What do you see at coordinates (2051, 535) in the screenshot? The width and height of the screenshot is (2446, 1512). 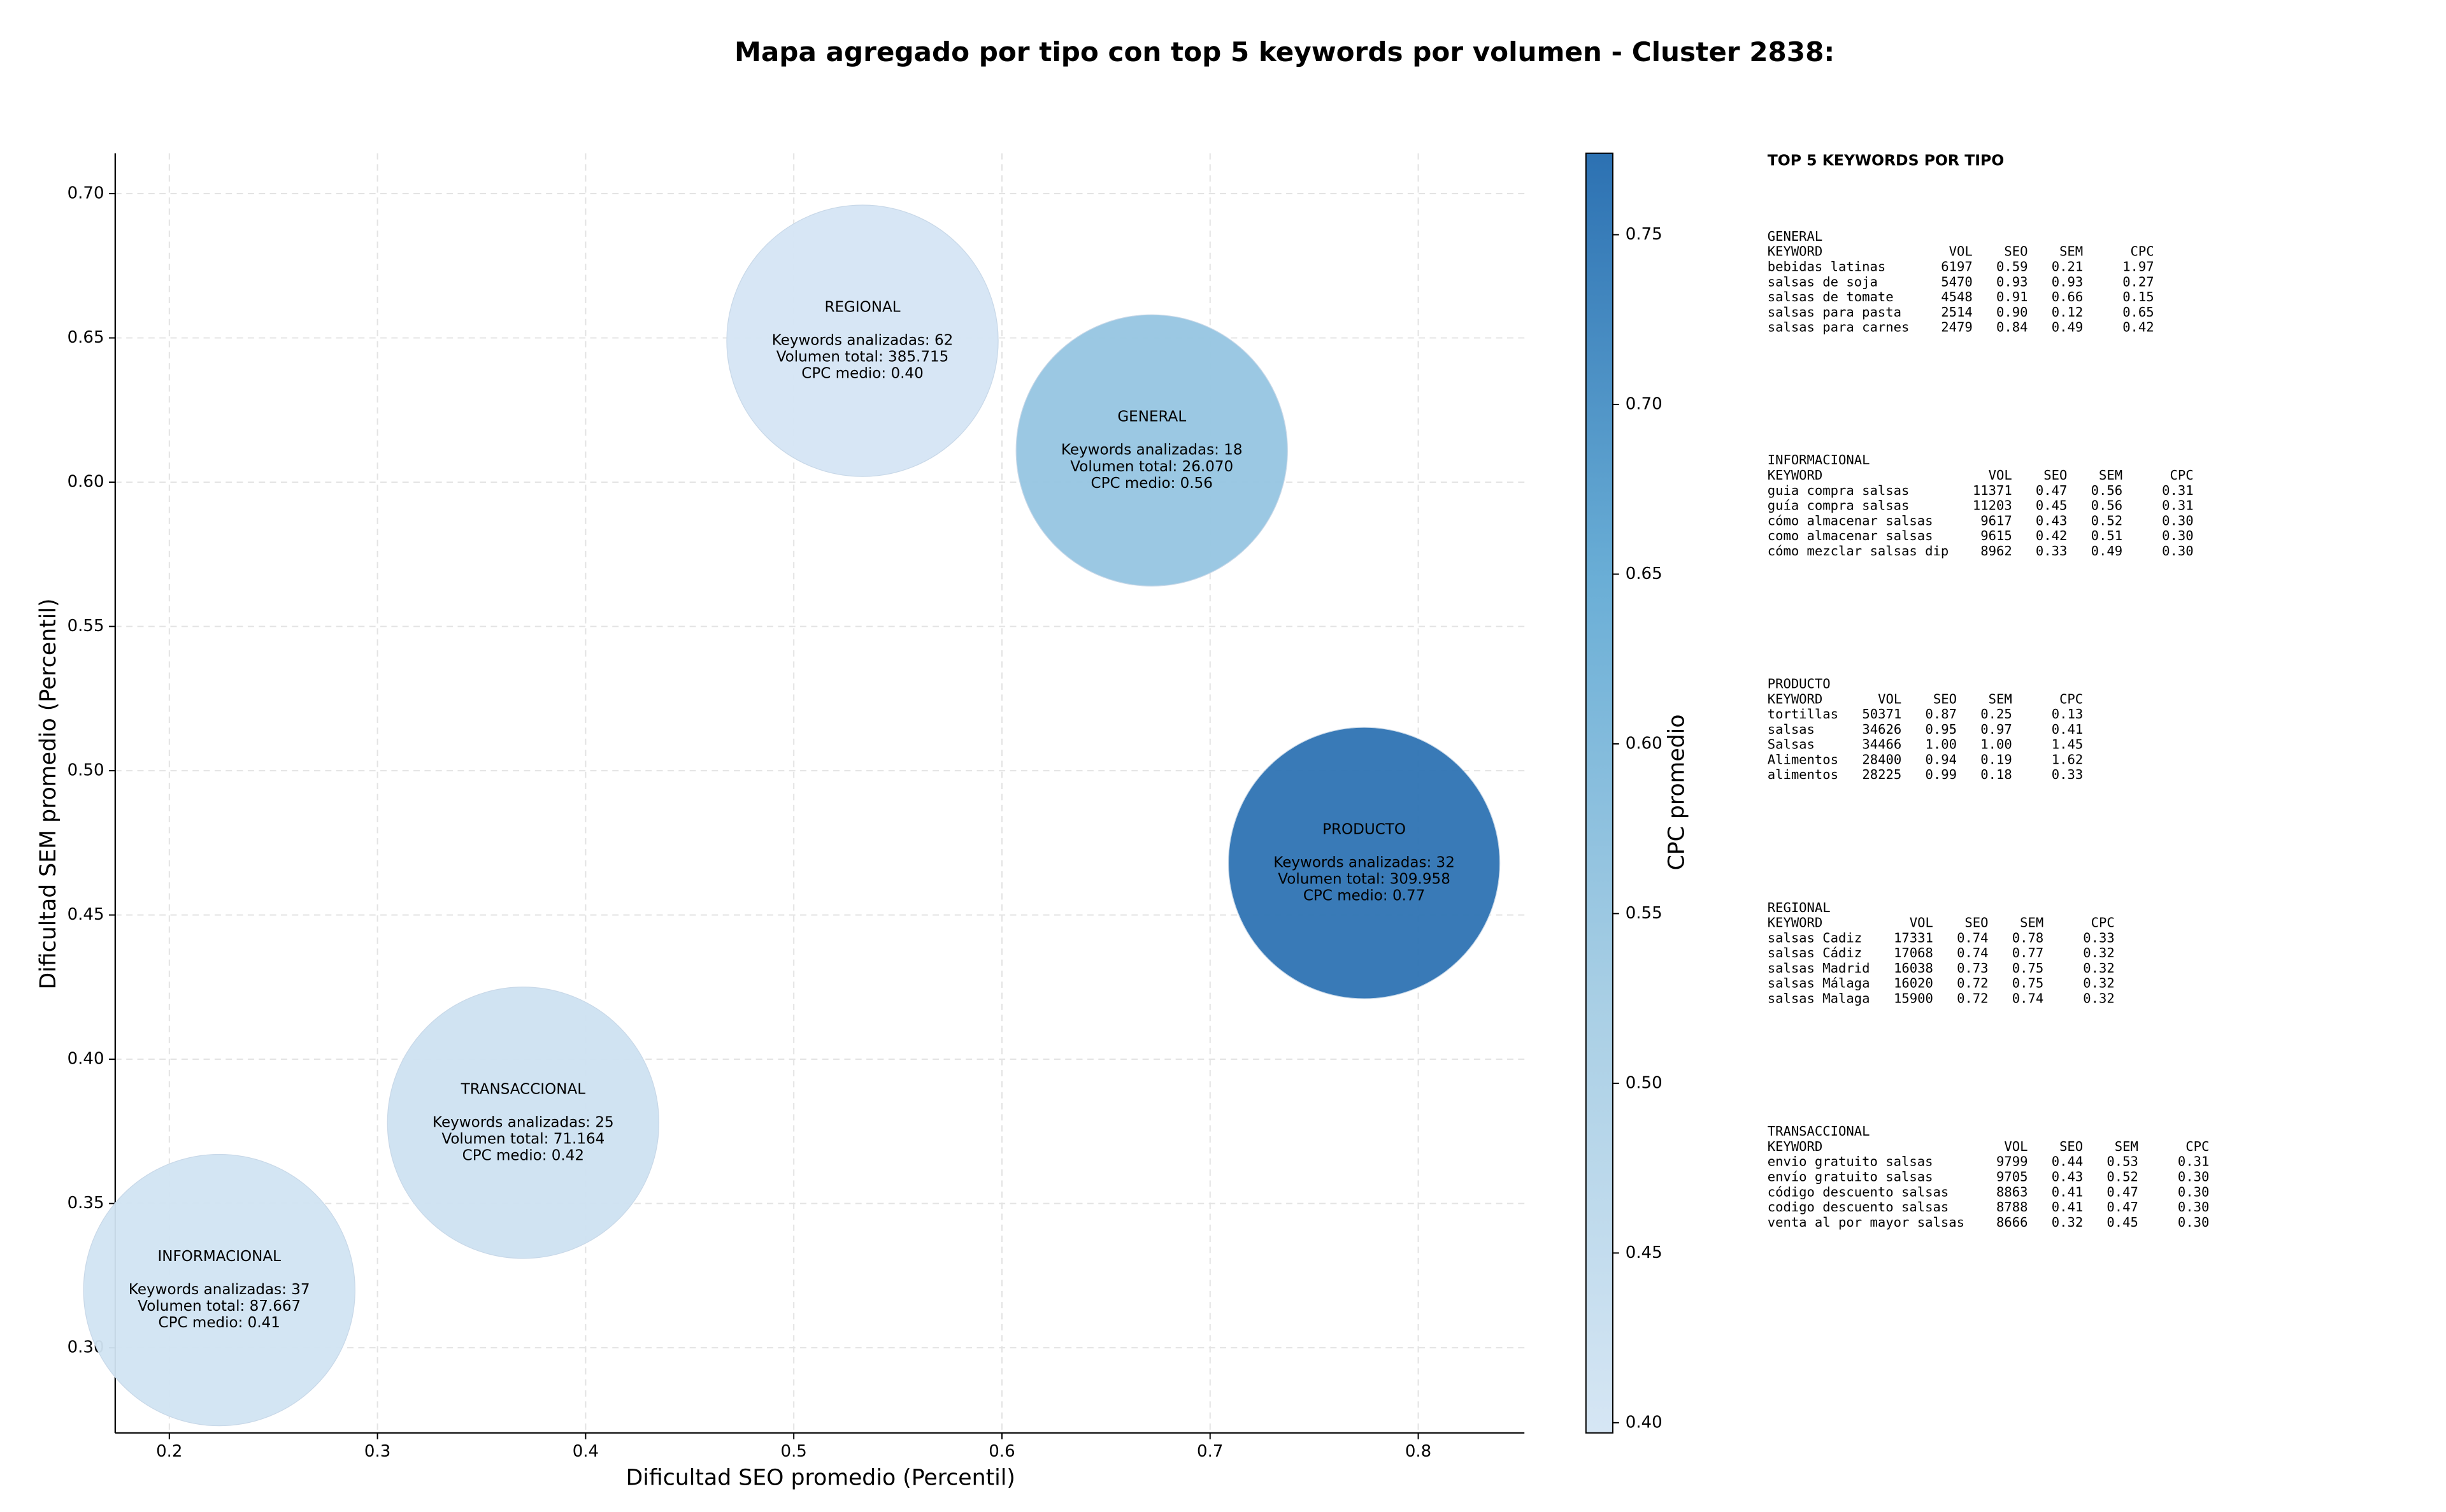 I see `panel-cell: 0.42` at bounding box center [2051, 535].